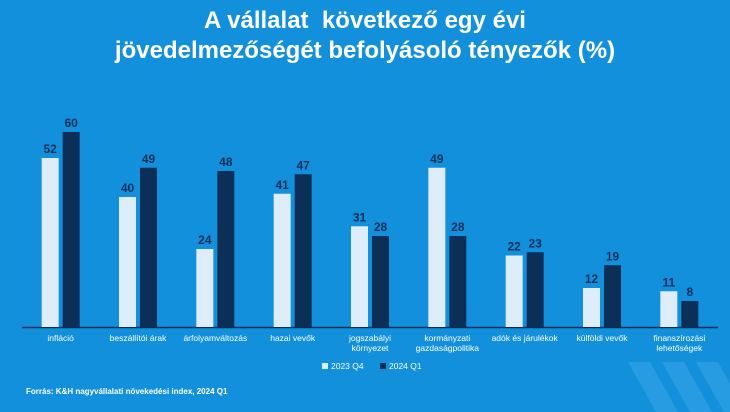 Image resolution: width=730 pixels, height=412 pixels. What do you see at coordinates (383, 366) in the screenshot?
I see `legend-swatch-2024q1` at bounding box center [383, 366].